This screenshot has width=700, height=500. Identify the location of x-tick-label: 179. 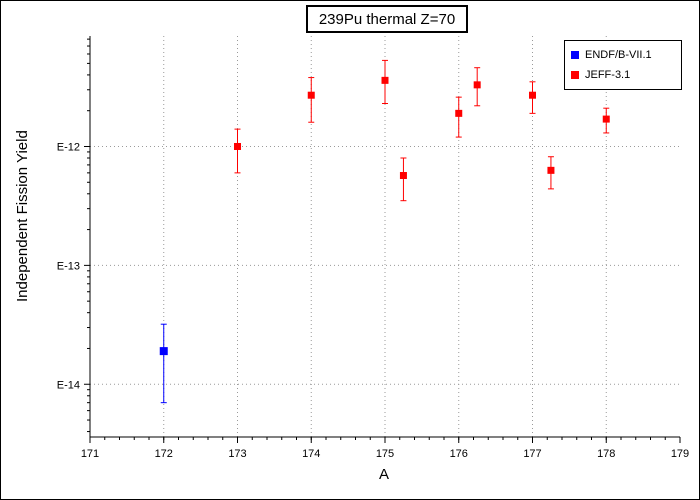
(680, 454).